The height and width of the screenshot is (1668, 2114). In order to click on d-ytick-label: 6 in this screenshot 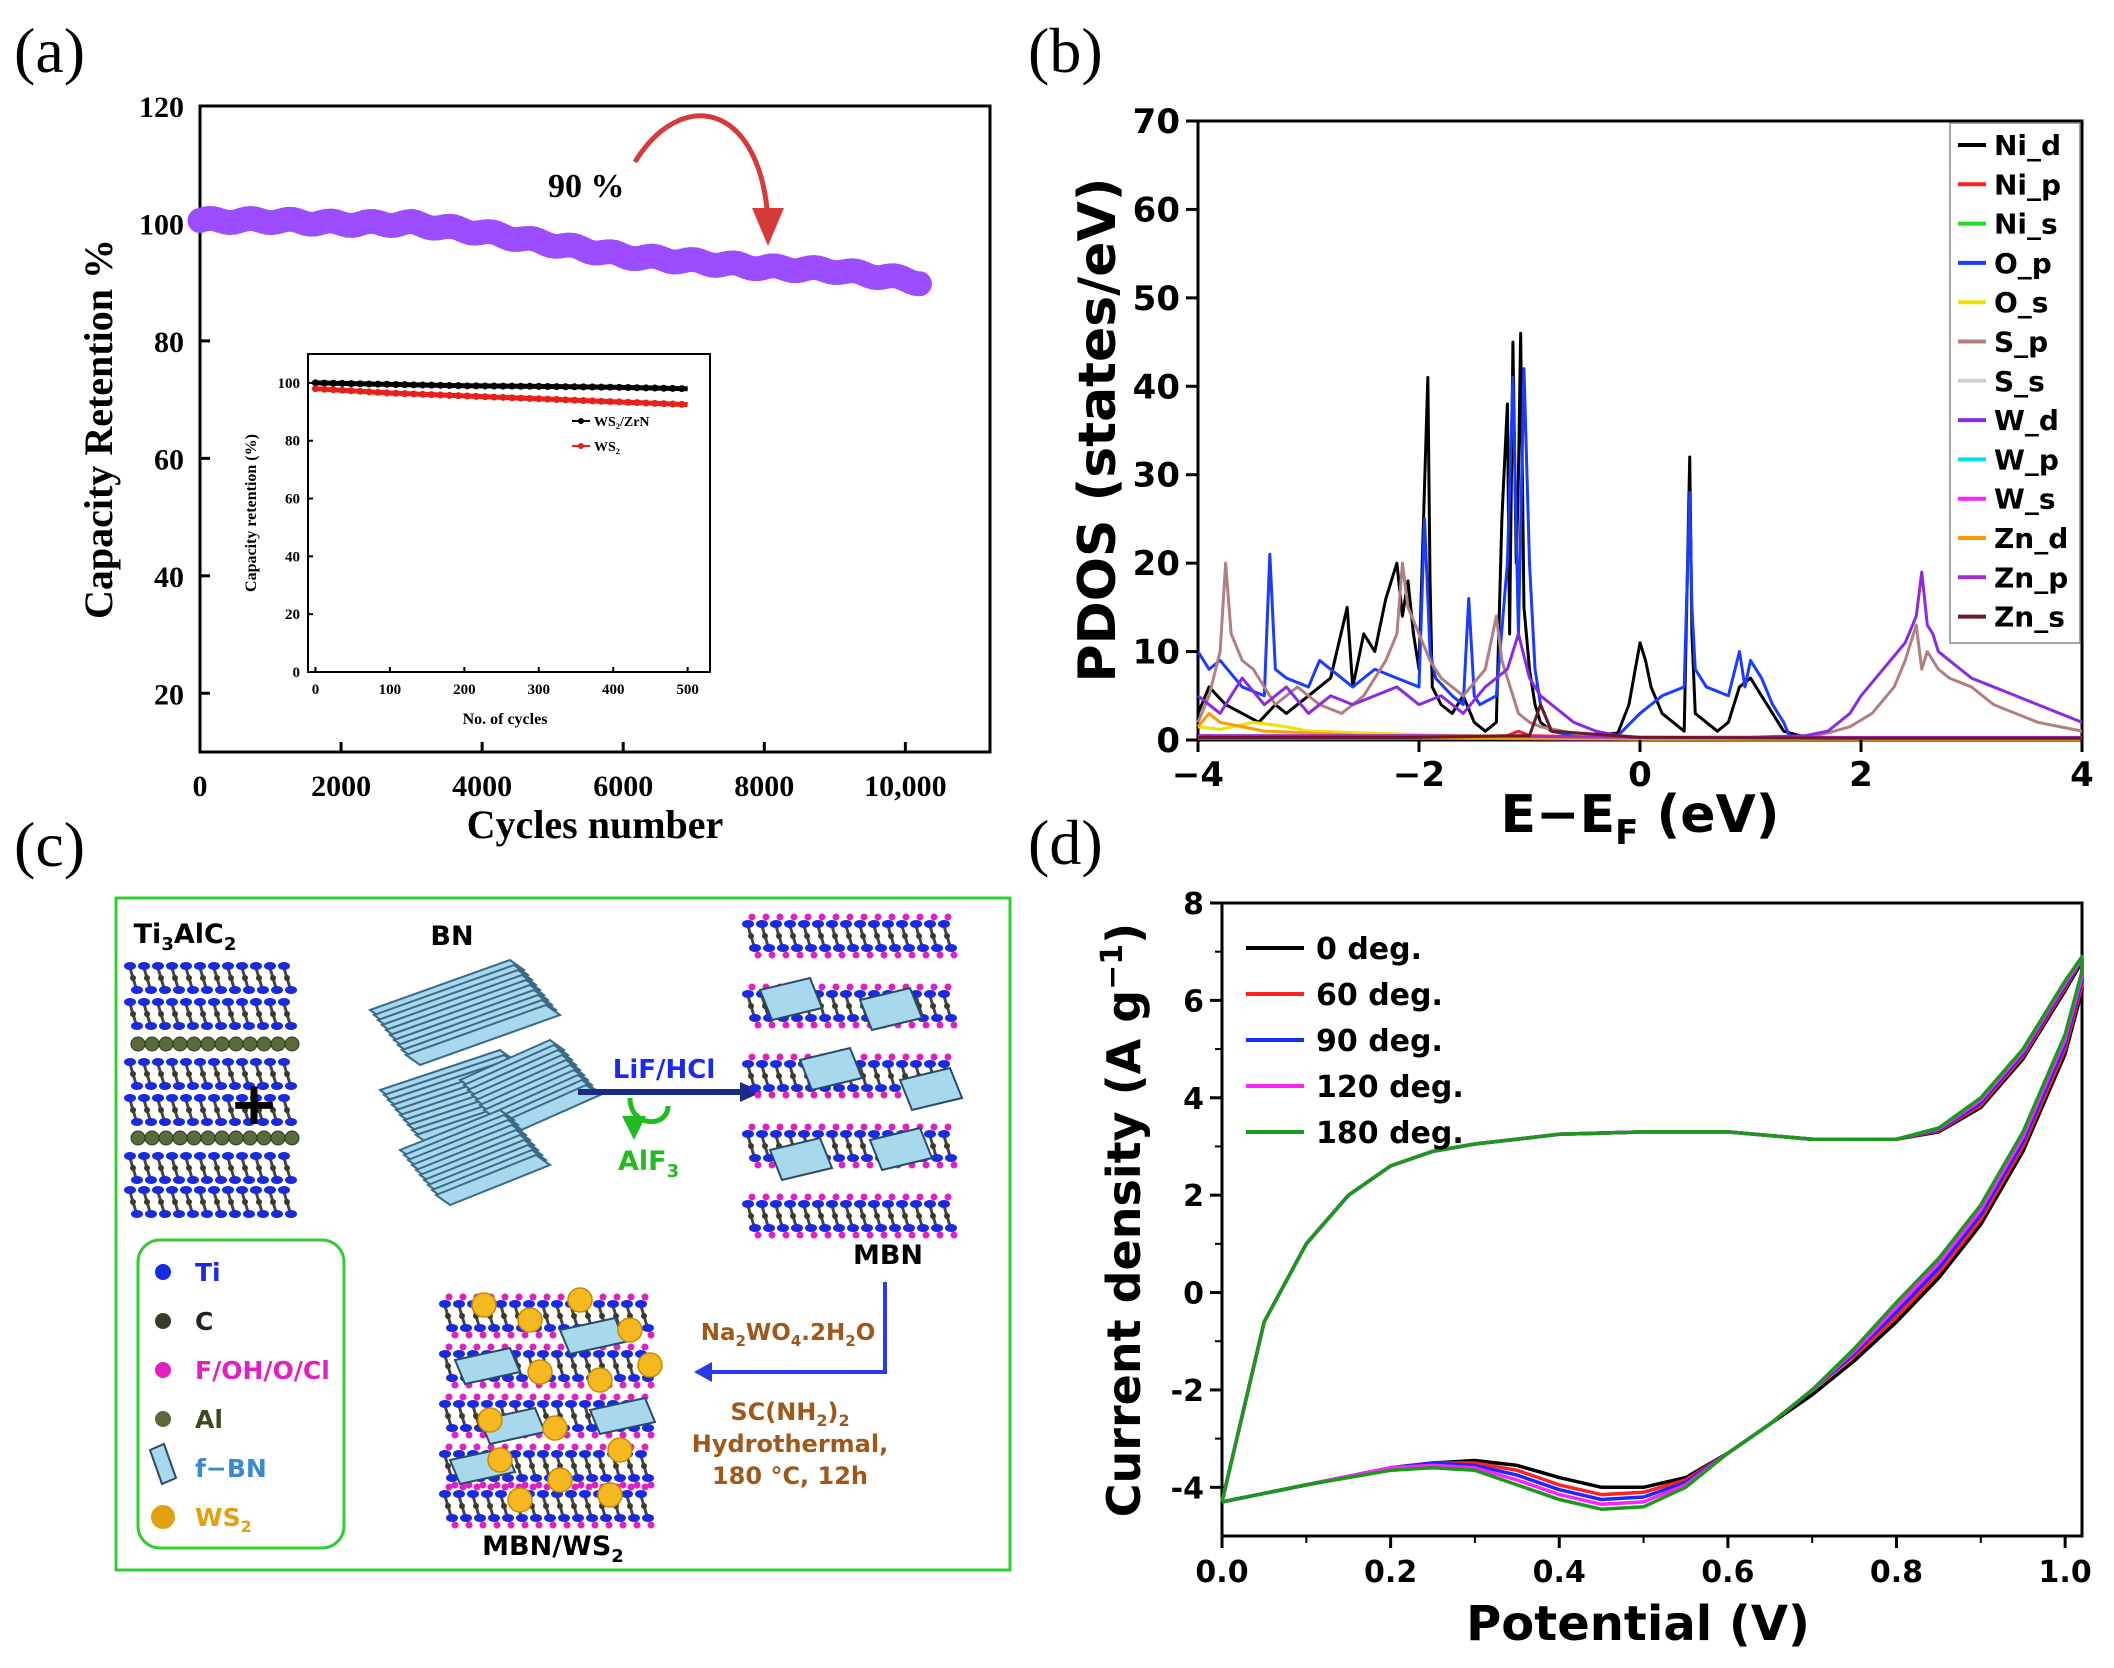, I will do `click(1193, 1001)`.